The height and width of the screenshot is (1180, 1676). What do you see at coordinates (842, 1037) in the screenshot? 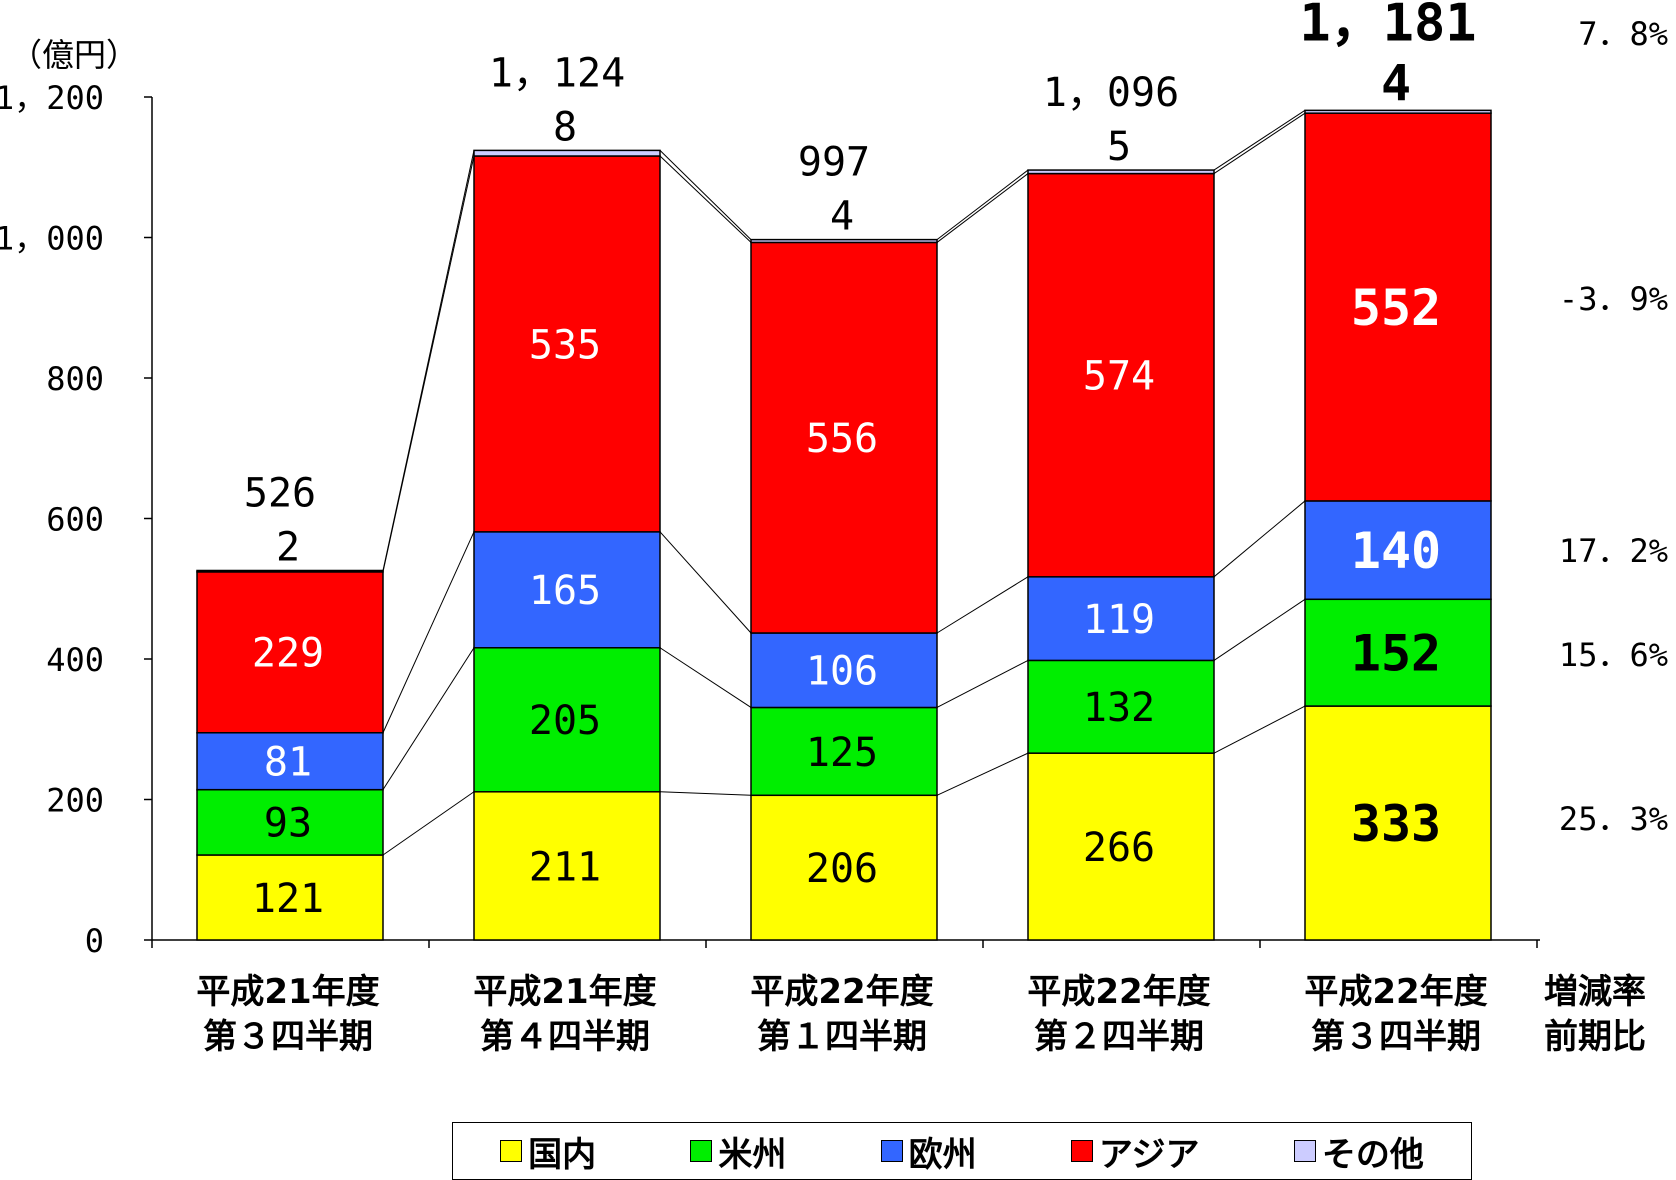
I see `category-label: 第１四半期` at bounding box center [842, 1037].